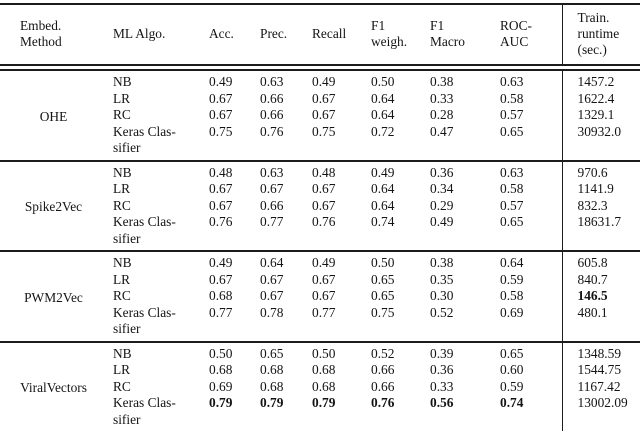  What do you see at coordinates (600, 232) in the screenshot?
I see `runtime-cell: 18631.7` at bounding box center [600, 232].